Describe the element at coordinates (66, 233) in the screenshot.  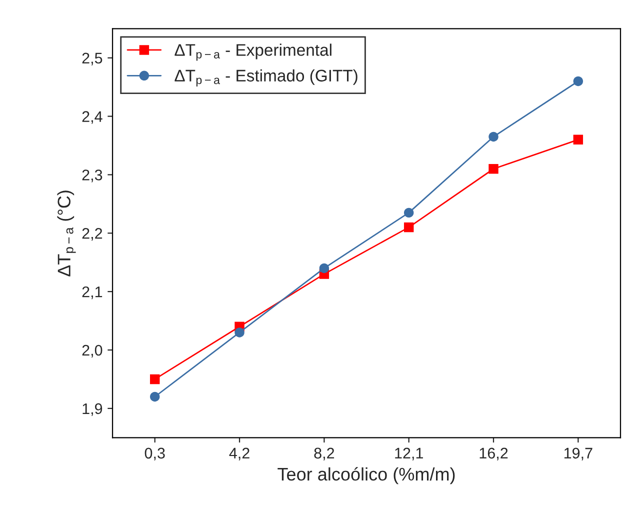
I see `y-axis-title: ΔT$_{p−a}$ (°C)` at that location.